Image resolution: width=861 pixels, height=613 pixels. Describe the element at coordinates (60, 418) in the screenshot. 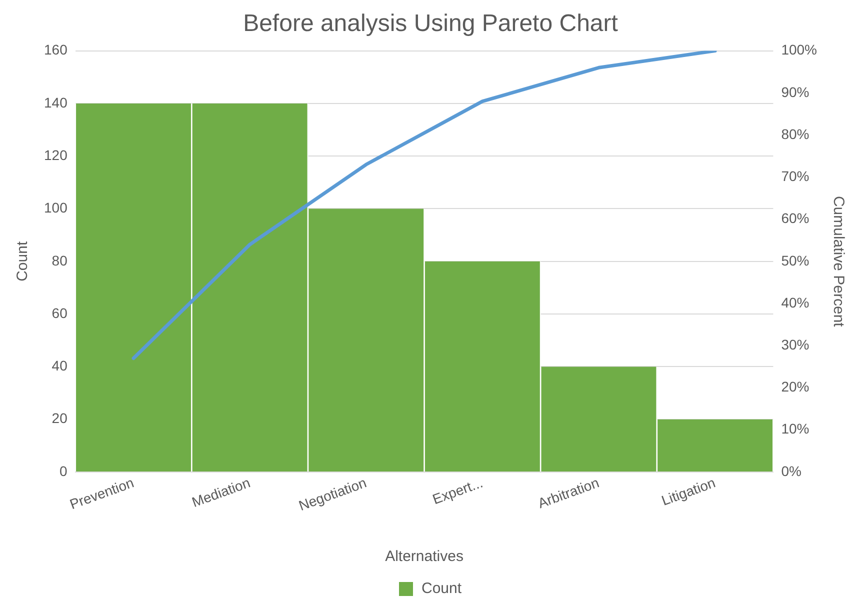

I see `y-tick-label: 20` at that location.